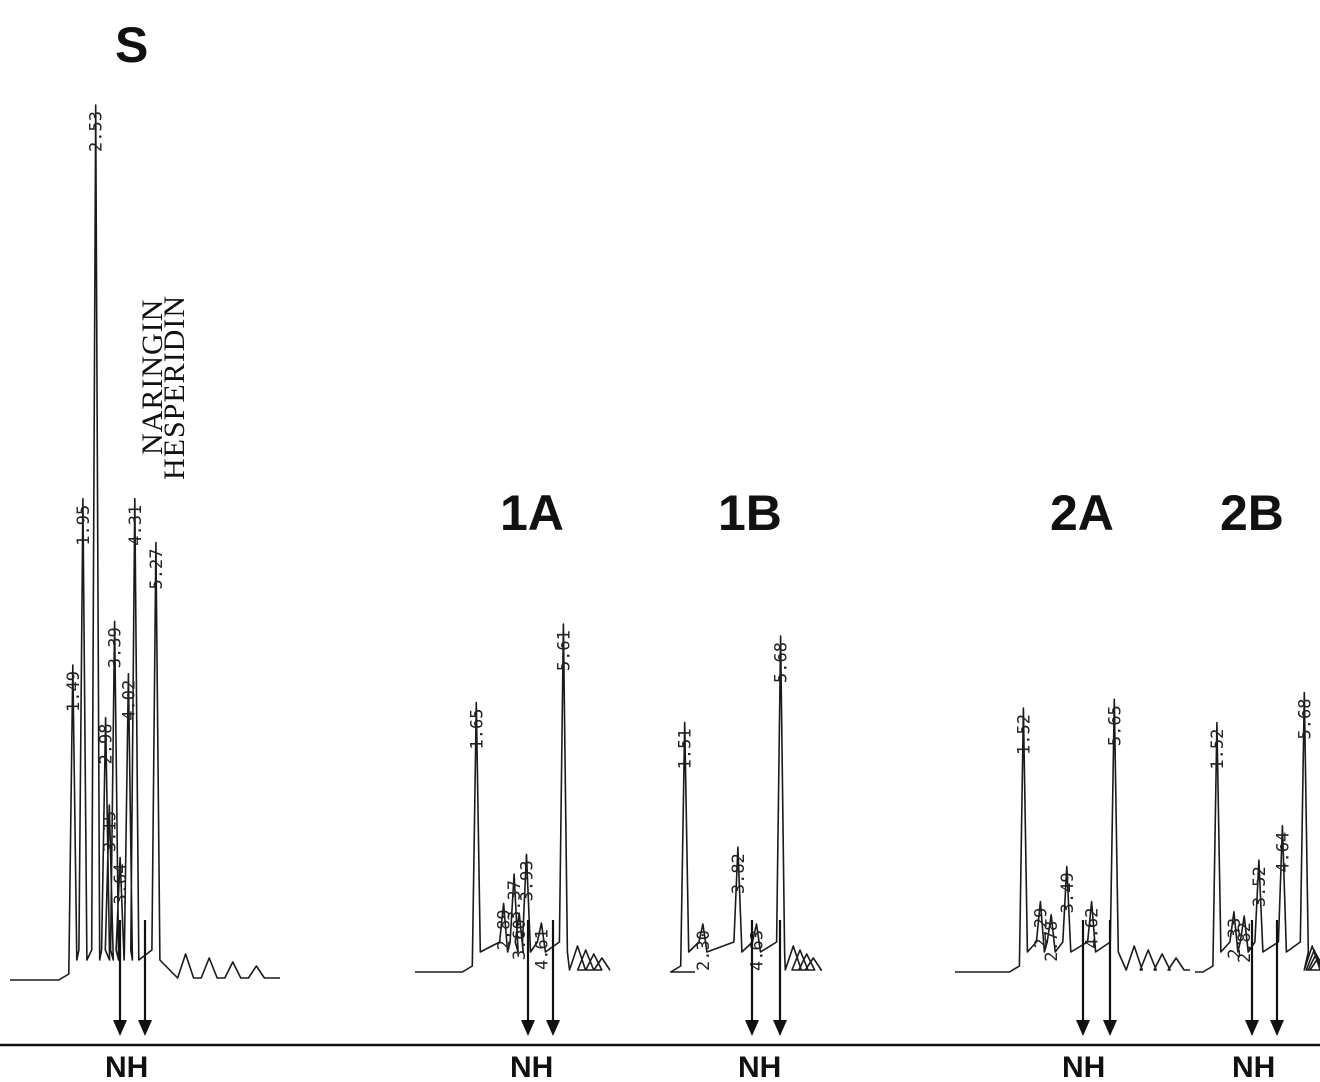 This screenshot has width=1320, height=1082. Describe the element at coordinates (84, 525) in the screenshot. I see `peak-label: 1.95` at that location.